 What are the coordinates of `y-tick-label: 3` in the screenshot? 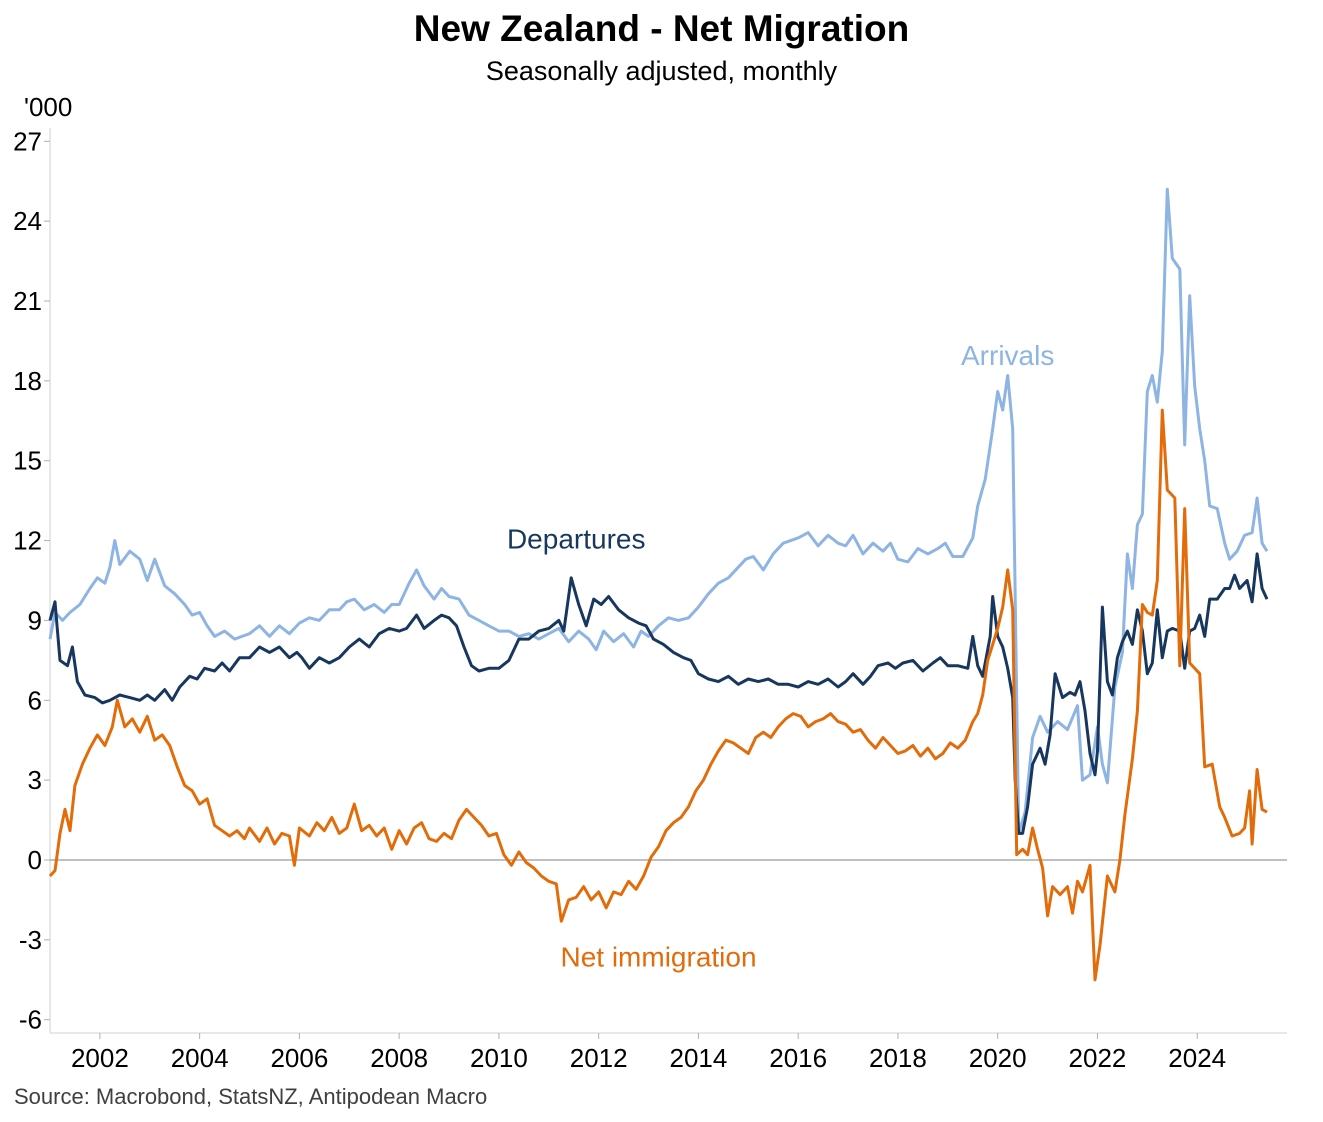 It's located at (35, 780).